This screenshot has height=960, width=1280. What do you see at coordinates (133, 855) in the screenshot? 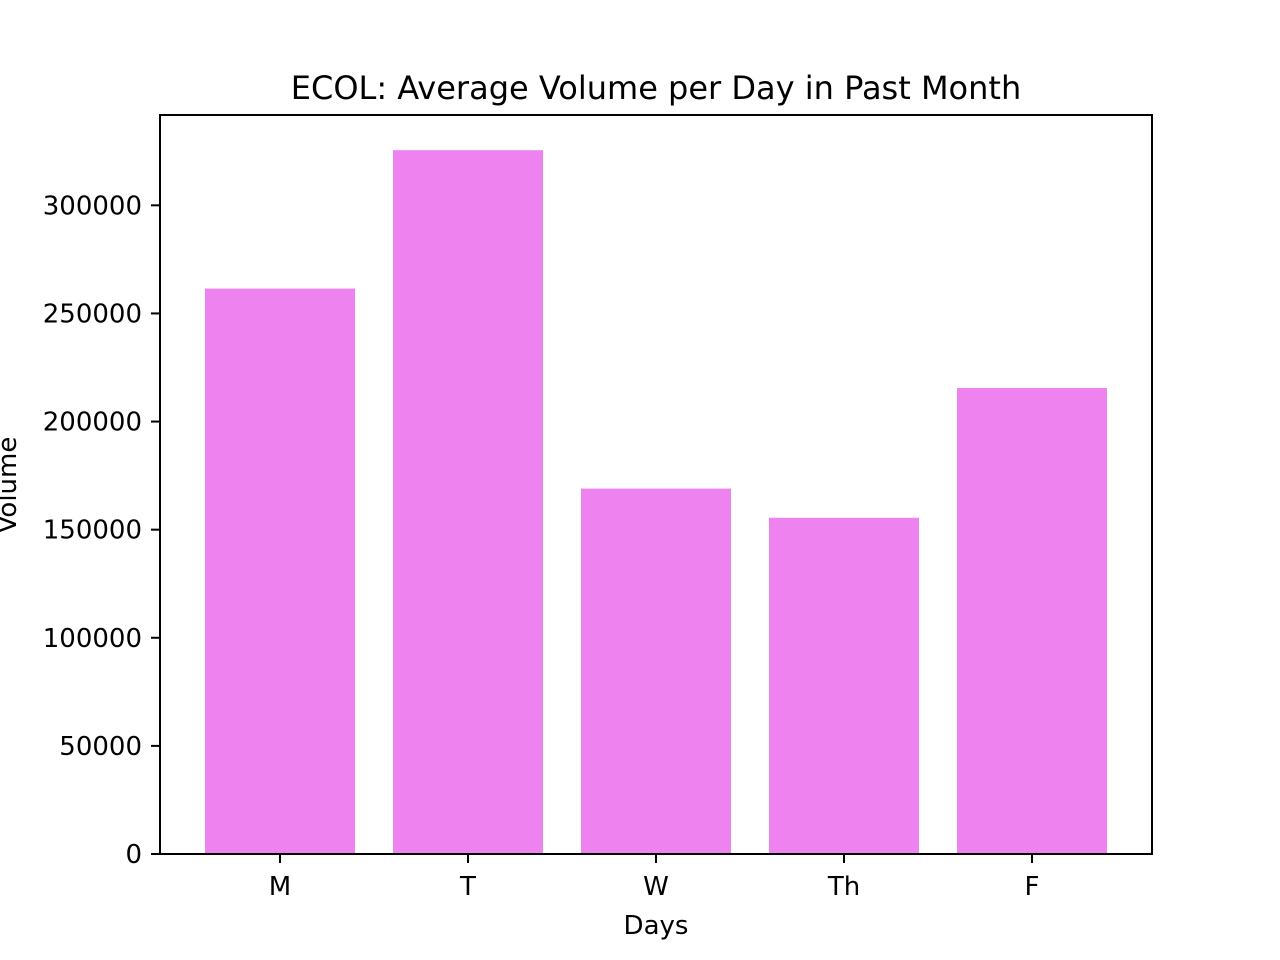
I see `y-tick-label: 0` at bounding box center [133, 855].